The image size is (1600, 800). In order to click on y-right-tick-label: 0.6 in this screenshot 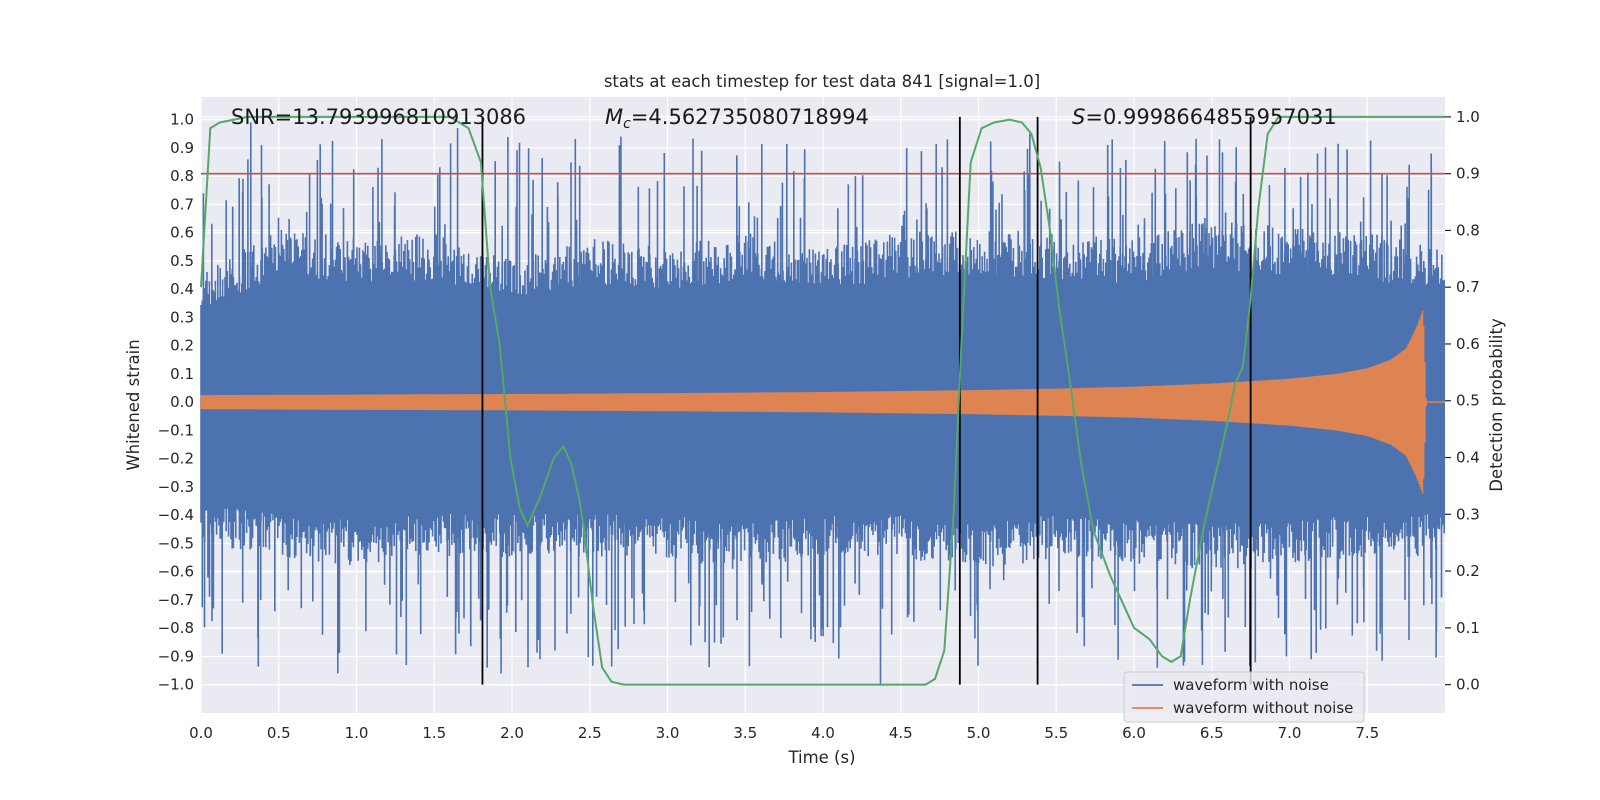, I will do `click(1468, 344)`.